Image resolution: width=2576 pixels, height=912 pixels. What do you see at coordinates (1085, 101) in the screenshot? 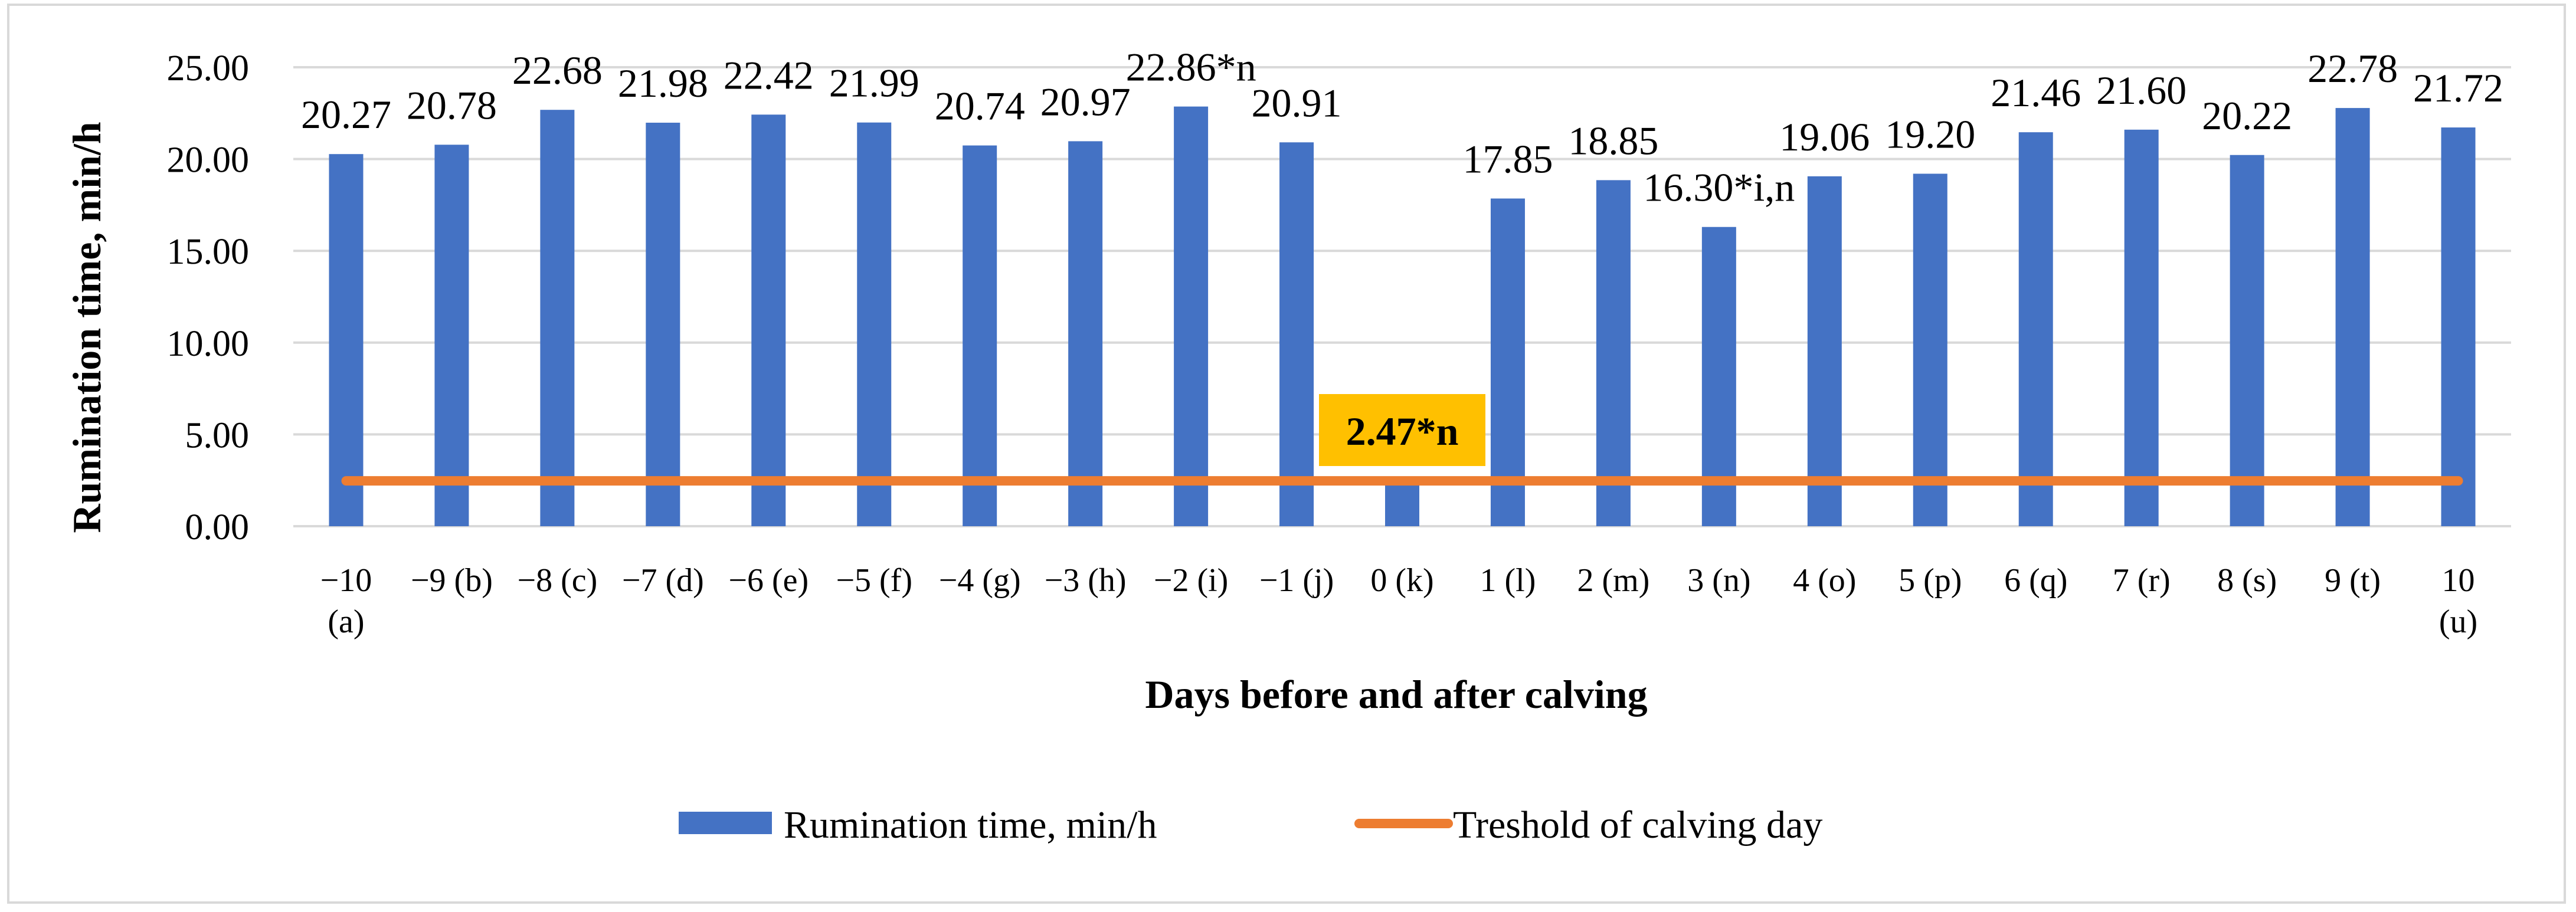
I see `data-label: 20.97` at bounding box center [1085, 101].